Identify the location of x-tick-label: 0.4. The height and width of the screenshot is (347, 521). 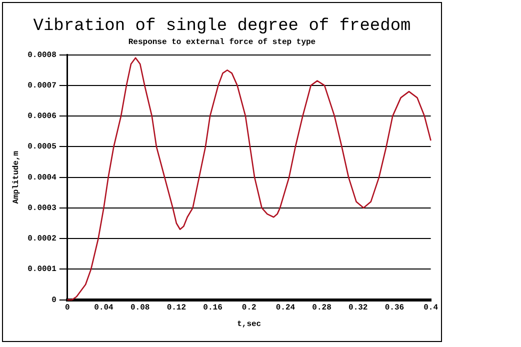
(431, 308).